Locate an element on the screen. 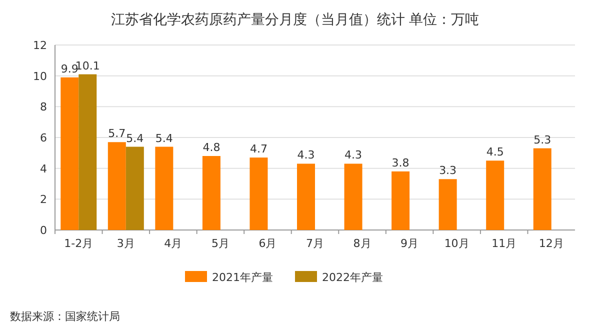  source-note: 数据来源：国家统计局 is located at coordinates (65, 316).